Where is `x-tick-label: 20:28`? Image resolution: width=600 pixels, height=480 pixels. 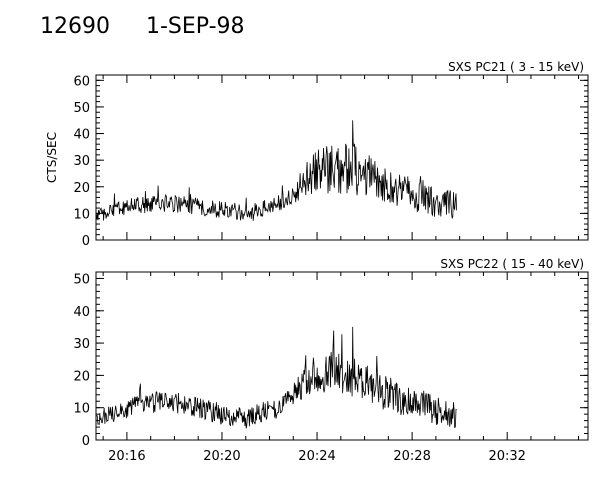
x-tick-label: 20:28 is located at coordinates (411, 456).